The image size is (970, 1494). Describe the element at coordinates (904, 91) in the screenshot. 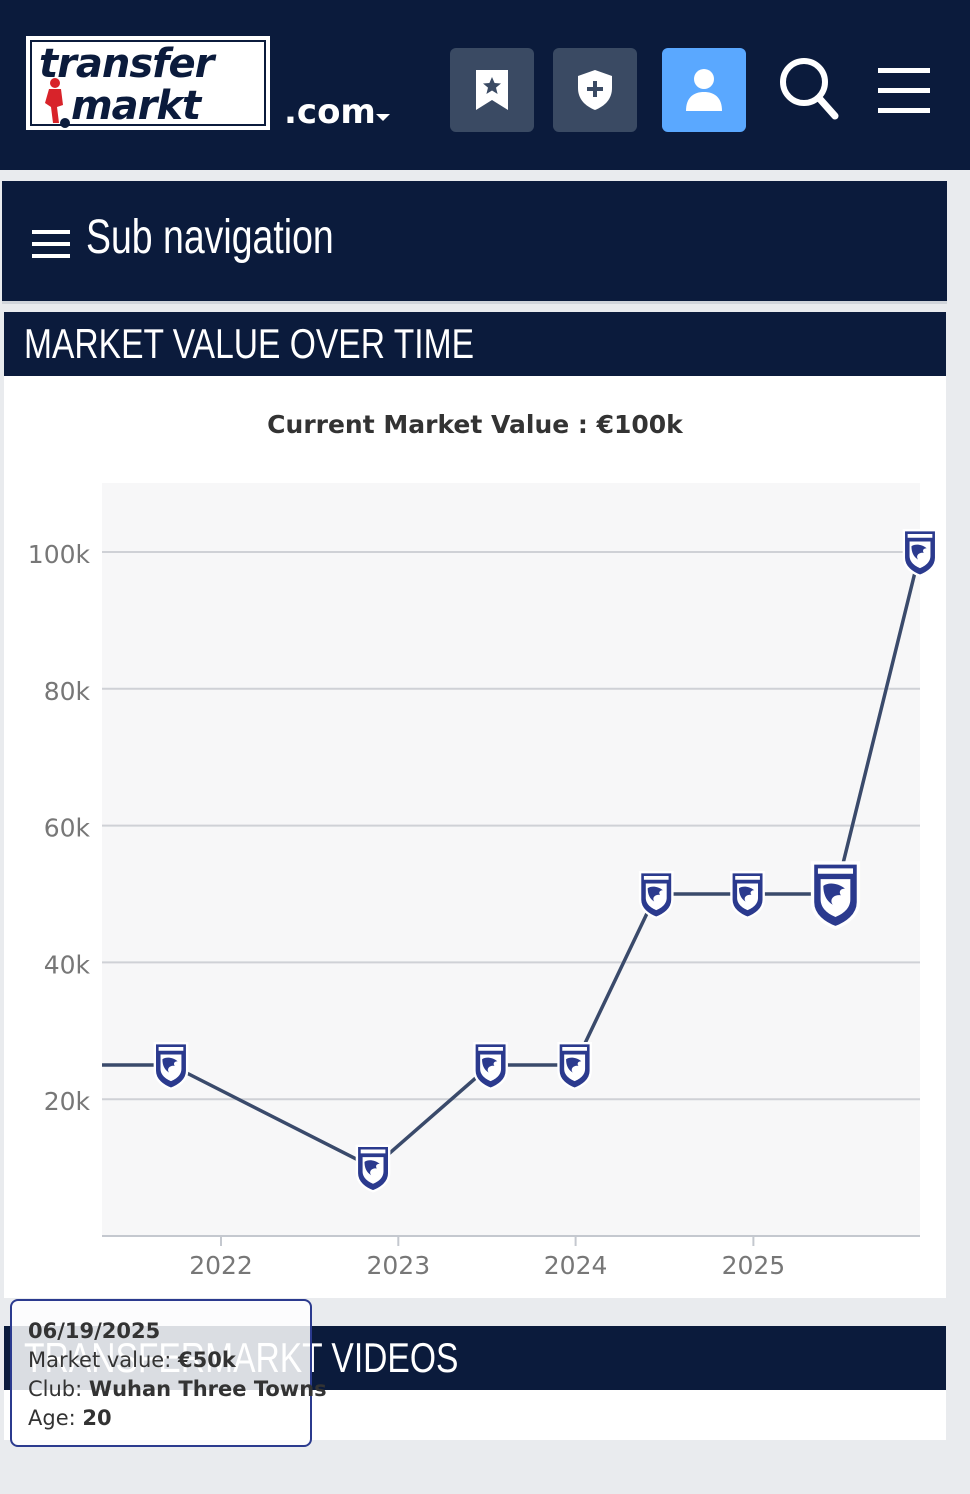

I see `hamburger-menu-icon` at that location.